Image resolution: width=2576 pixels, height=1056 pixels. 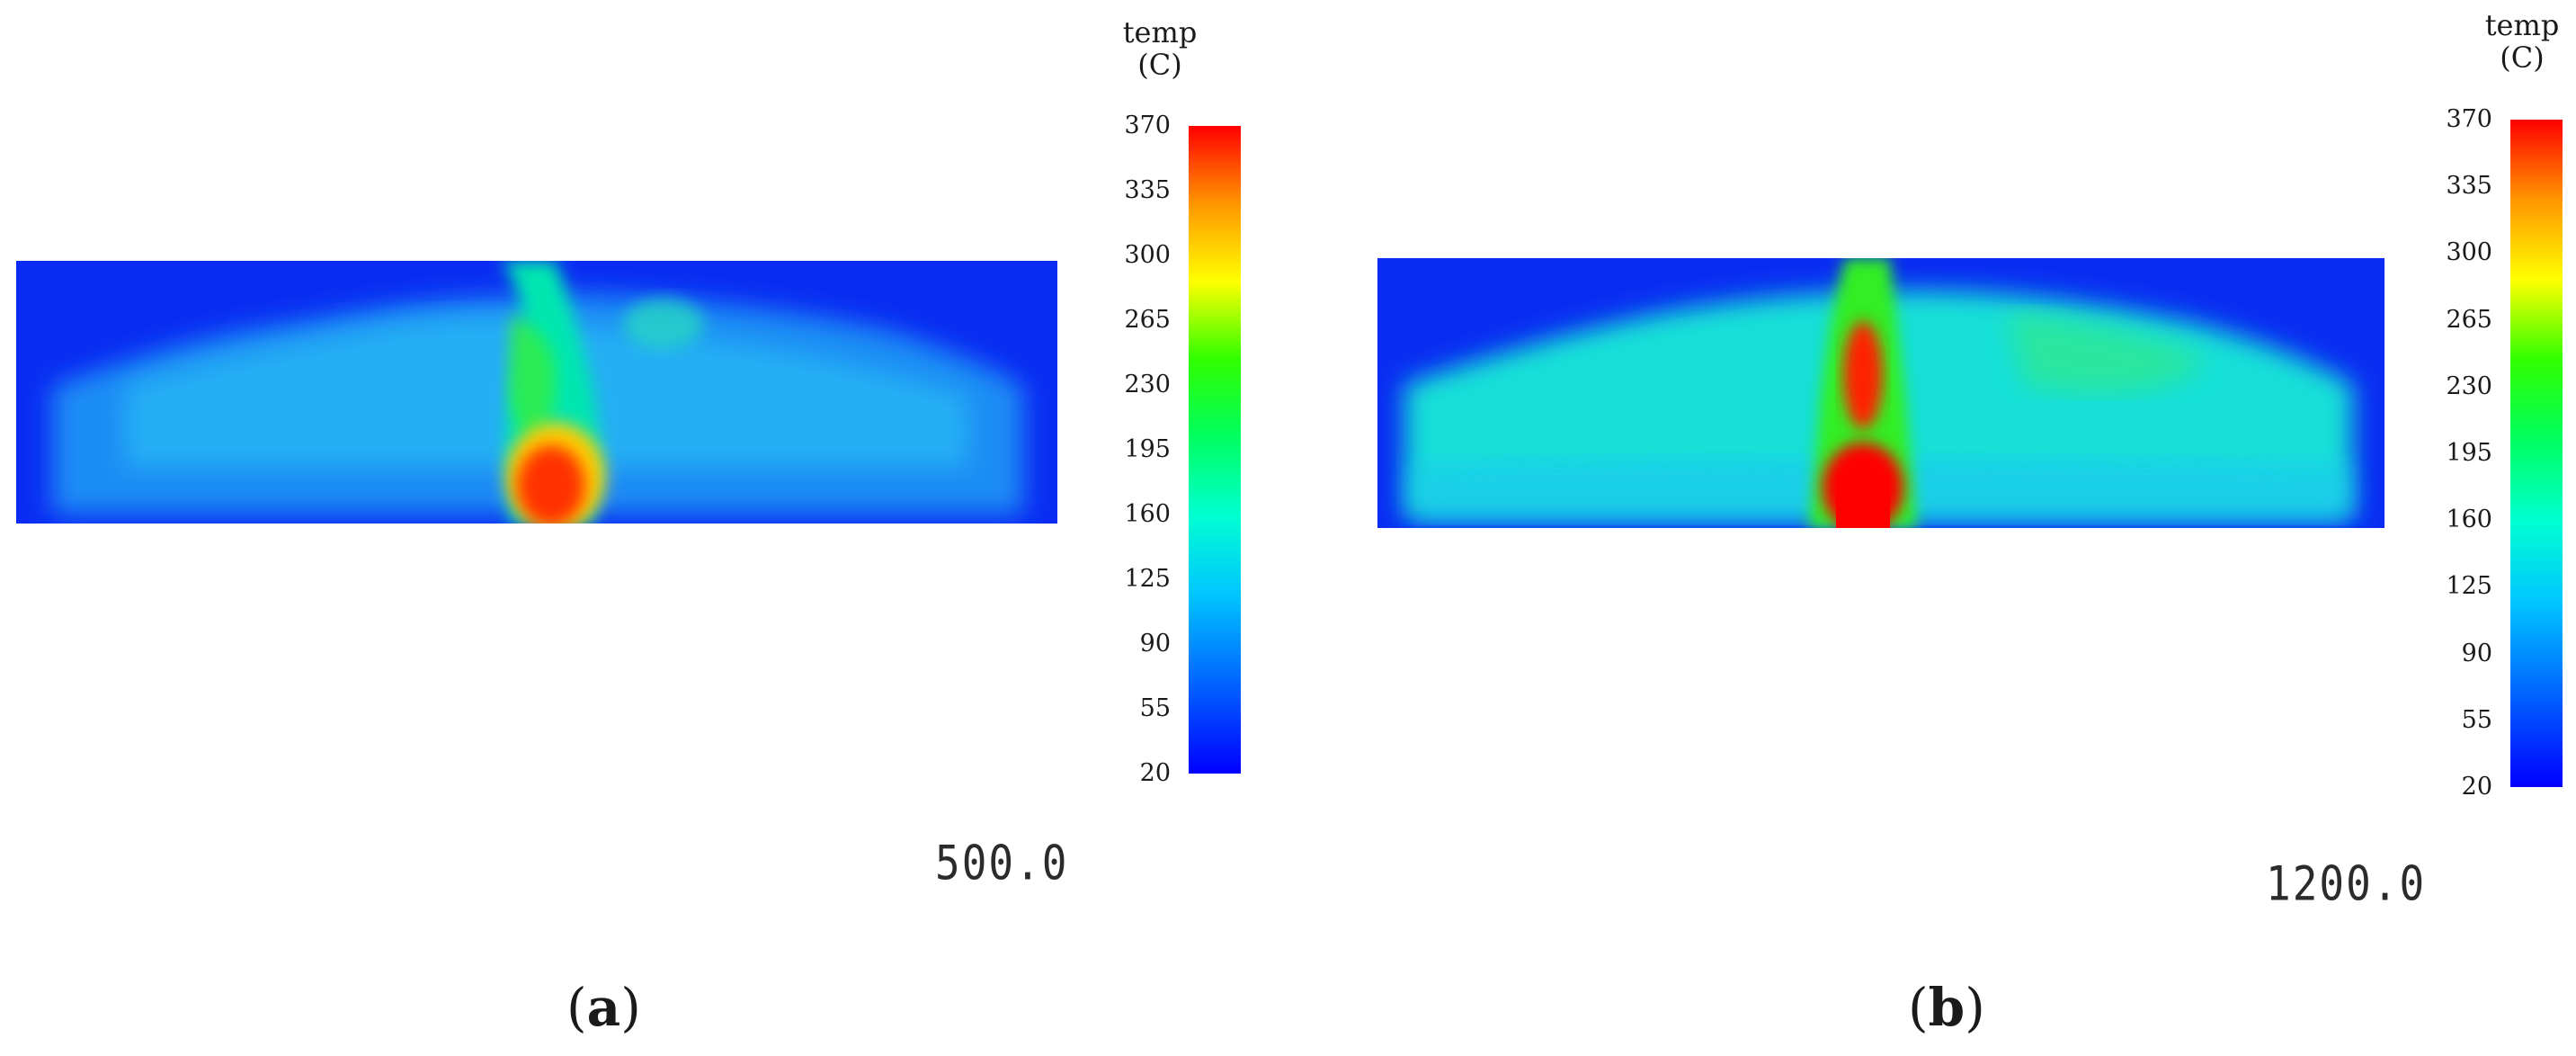 What do you see at coordinates (537, 393) in the screenshot?
I see `temperature-field-a` at bounding box center [537, 393].